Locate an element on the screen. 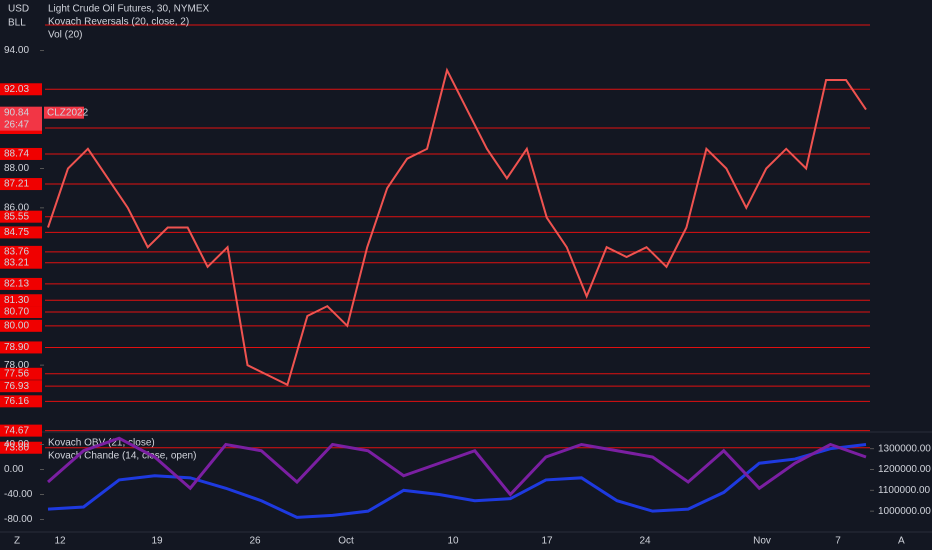 The image size is (932, 550). countdown: 26:47 is located at coordinates (16, 124).